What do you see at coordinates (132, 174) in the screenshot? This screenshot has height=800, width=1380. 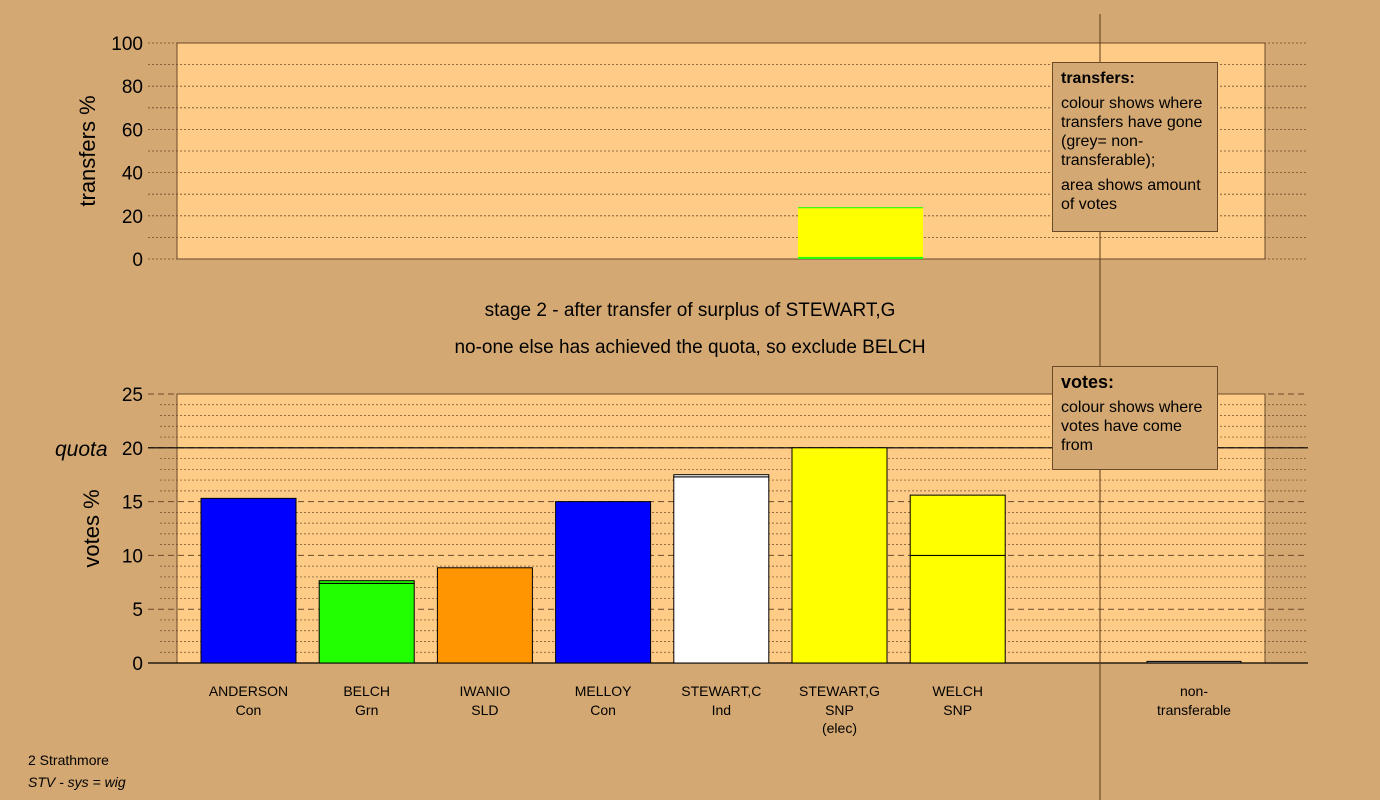 I see `transfers-y-tick-label: 40` at bounding box center [132, 174].